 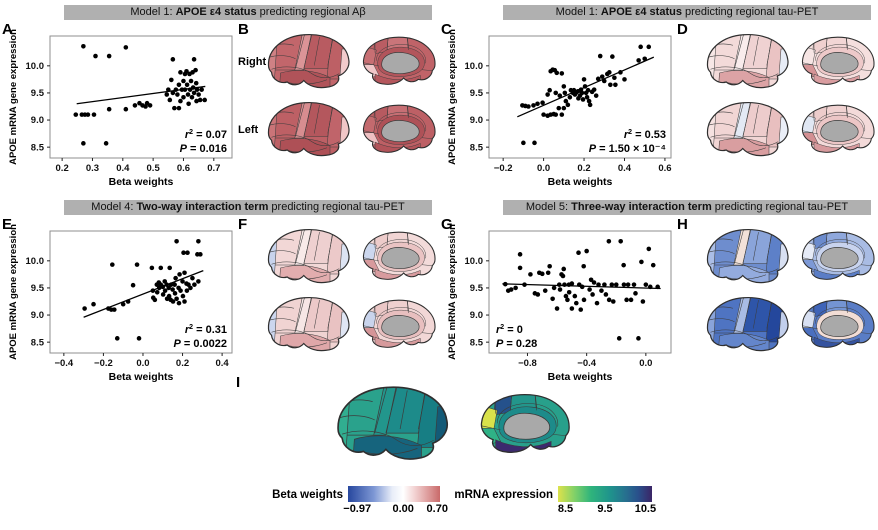 I want to click on colorbar-tick: 10.5, so click(x=645, y=509).